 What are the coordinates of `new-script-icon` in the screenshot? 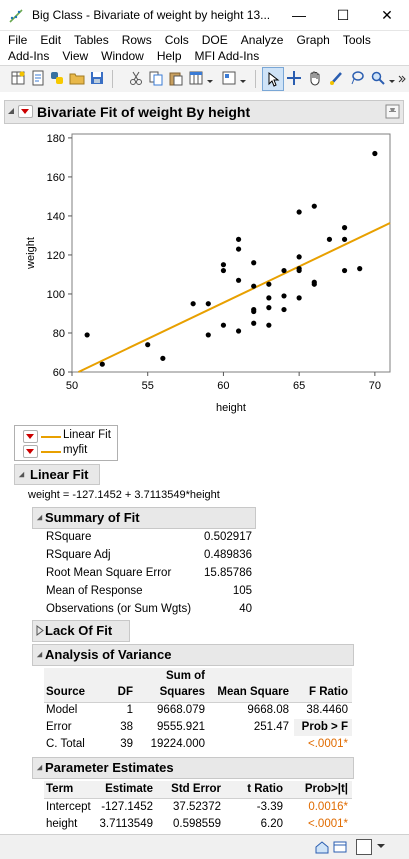 It's located at (38, 78).